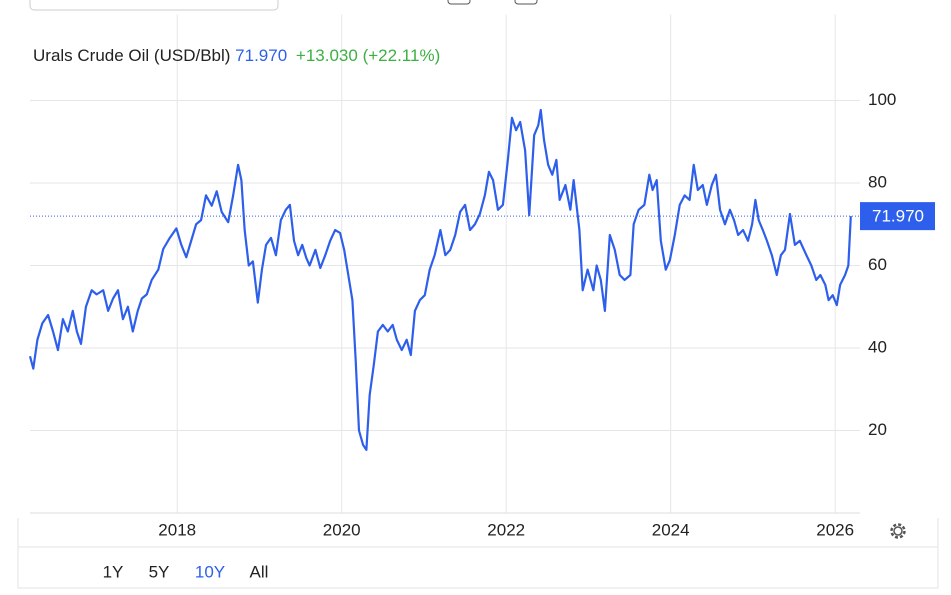  I want to click on chart-title: Urals Crude Oil (USD/Bbl), so click(131, 55).